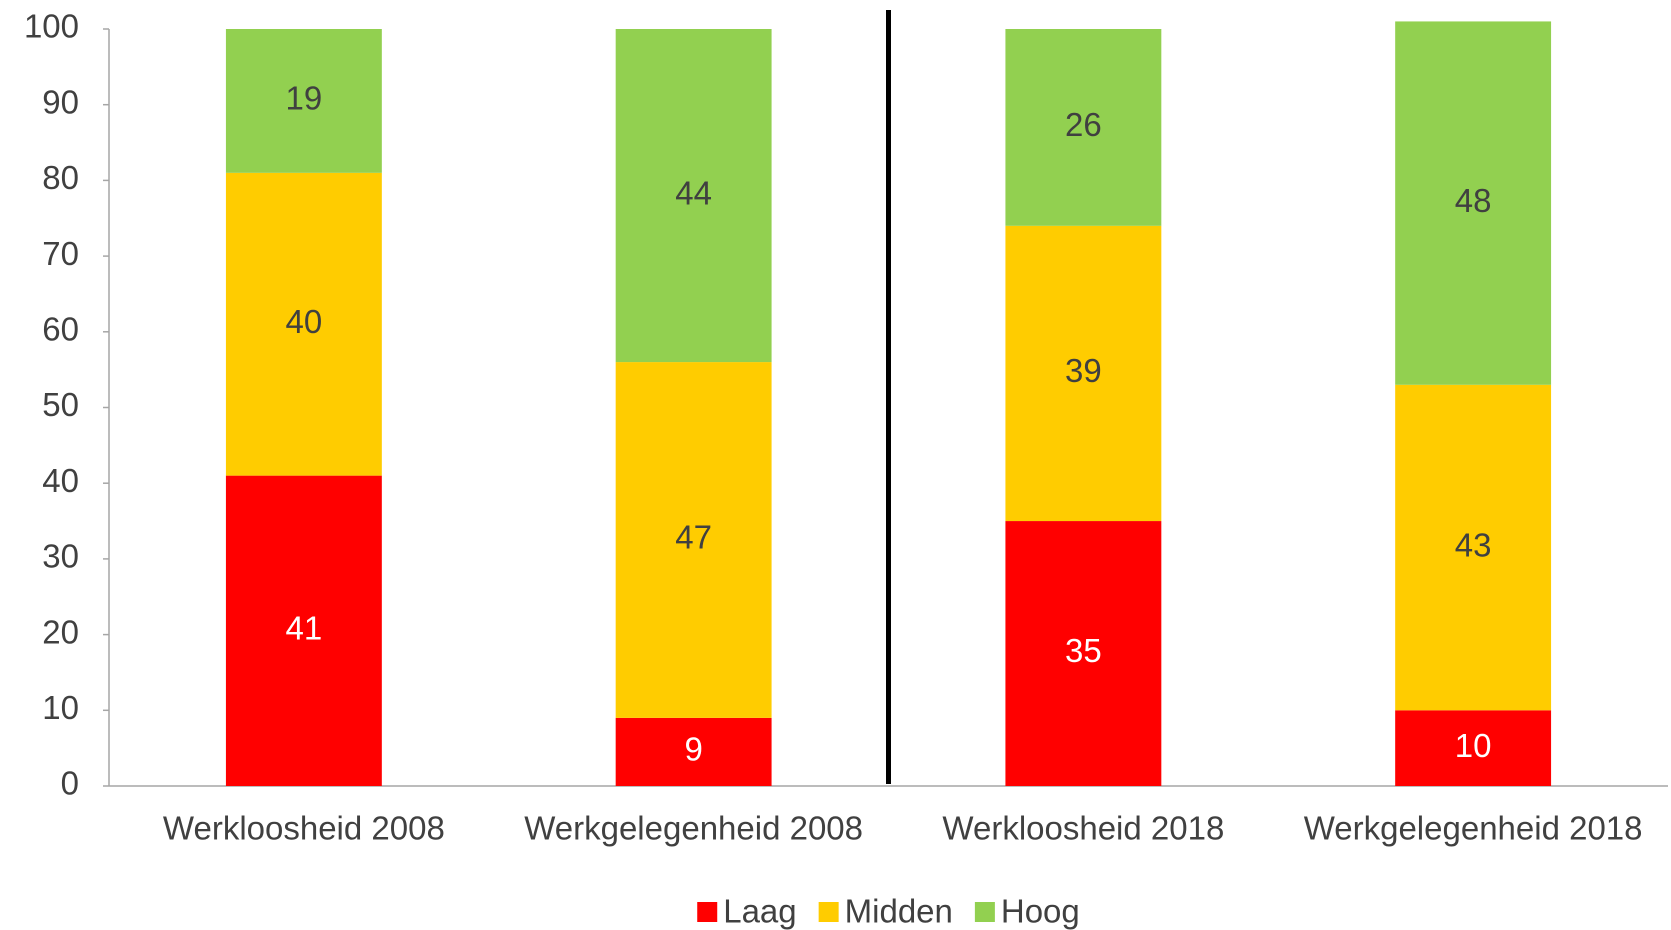 The image size is (1671, 930). I want to click on data-label: 19, so click(304, 98).